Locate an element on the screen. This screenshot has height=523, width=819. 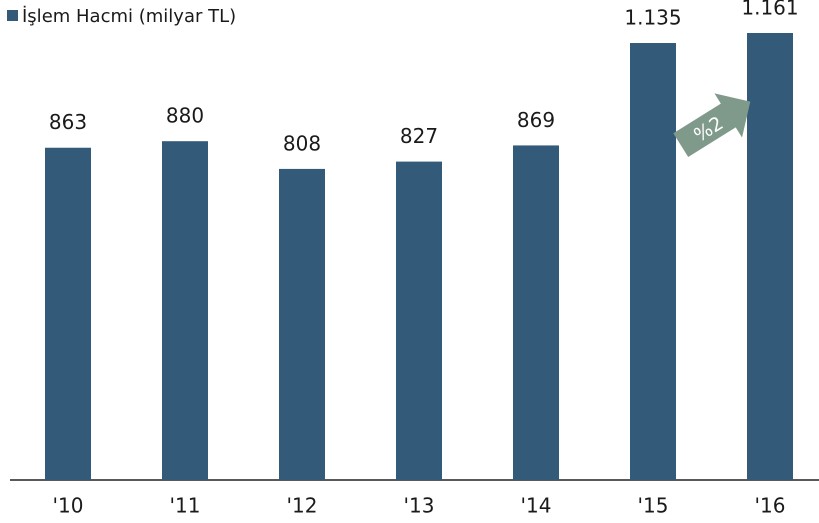
x-tick-label: '11 is located at coordinates (185, 506).